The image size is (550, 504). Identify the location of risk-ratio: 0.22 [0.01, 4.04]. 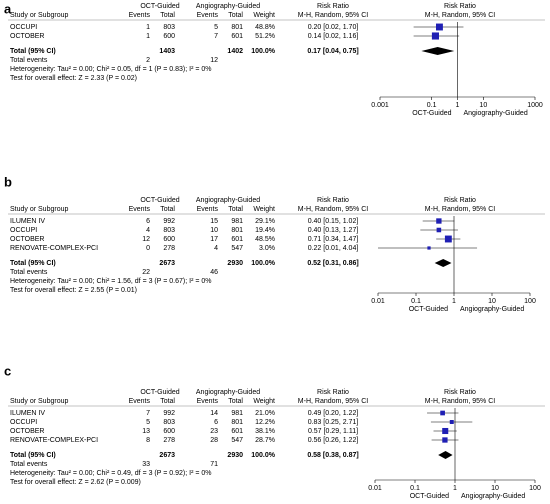
(333, 248).